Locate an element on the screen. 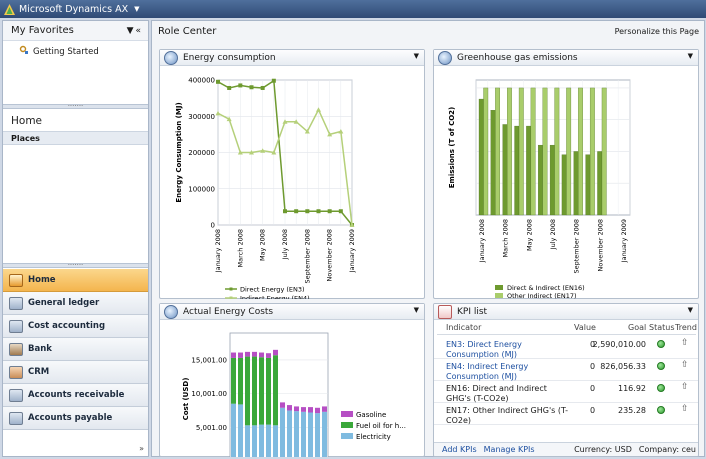  plot-area is located at coordinates (279, 394).